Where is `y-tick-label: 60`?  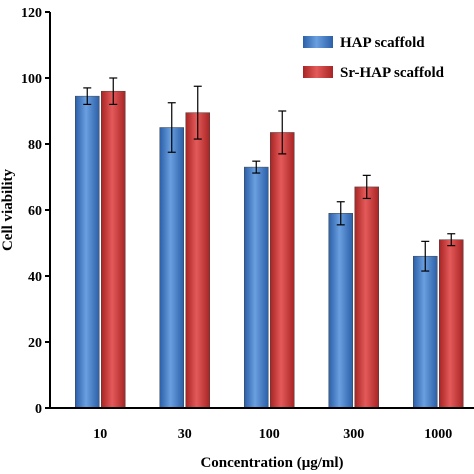 y-tick-label: 60 is located at coordinates (35, 211).